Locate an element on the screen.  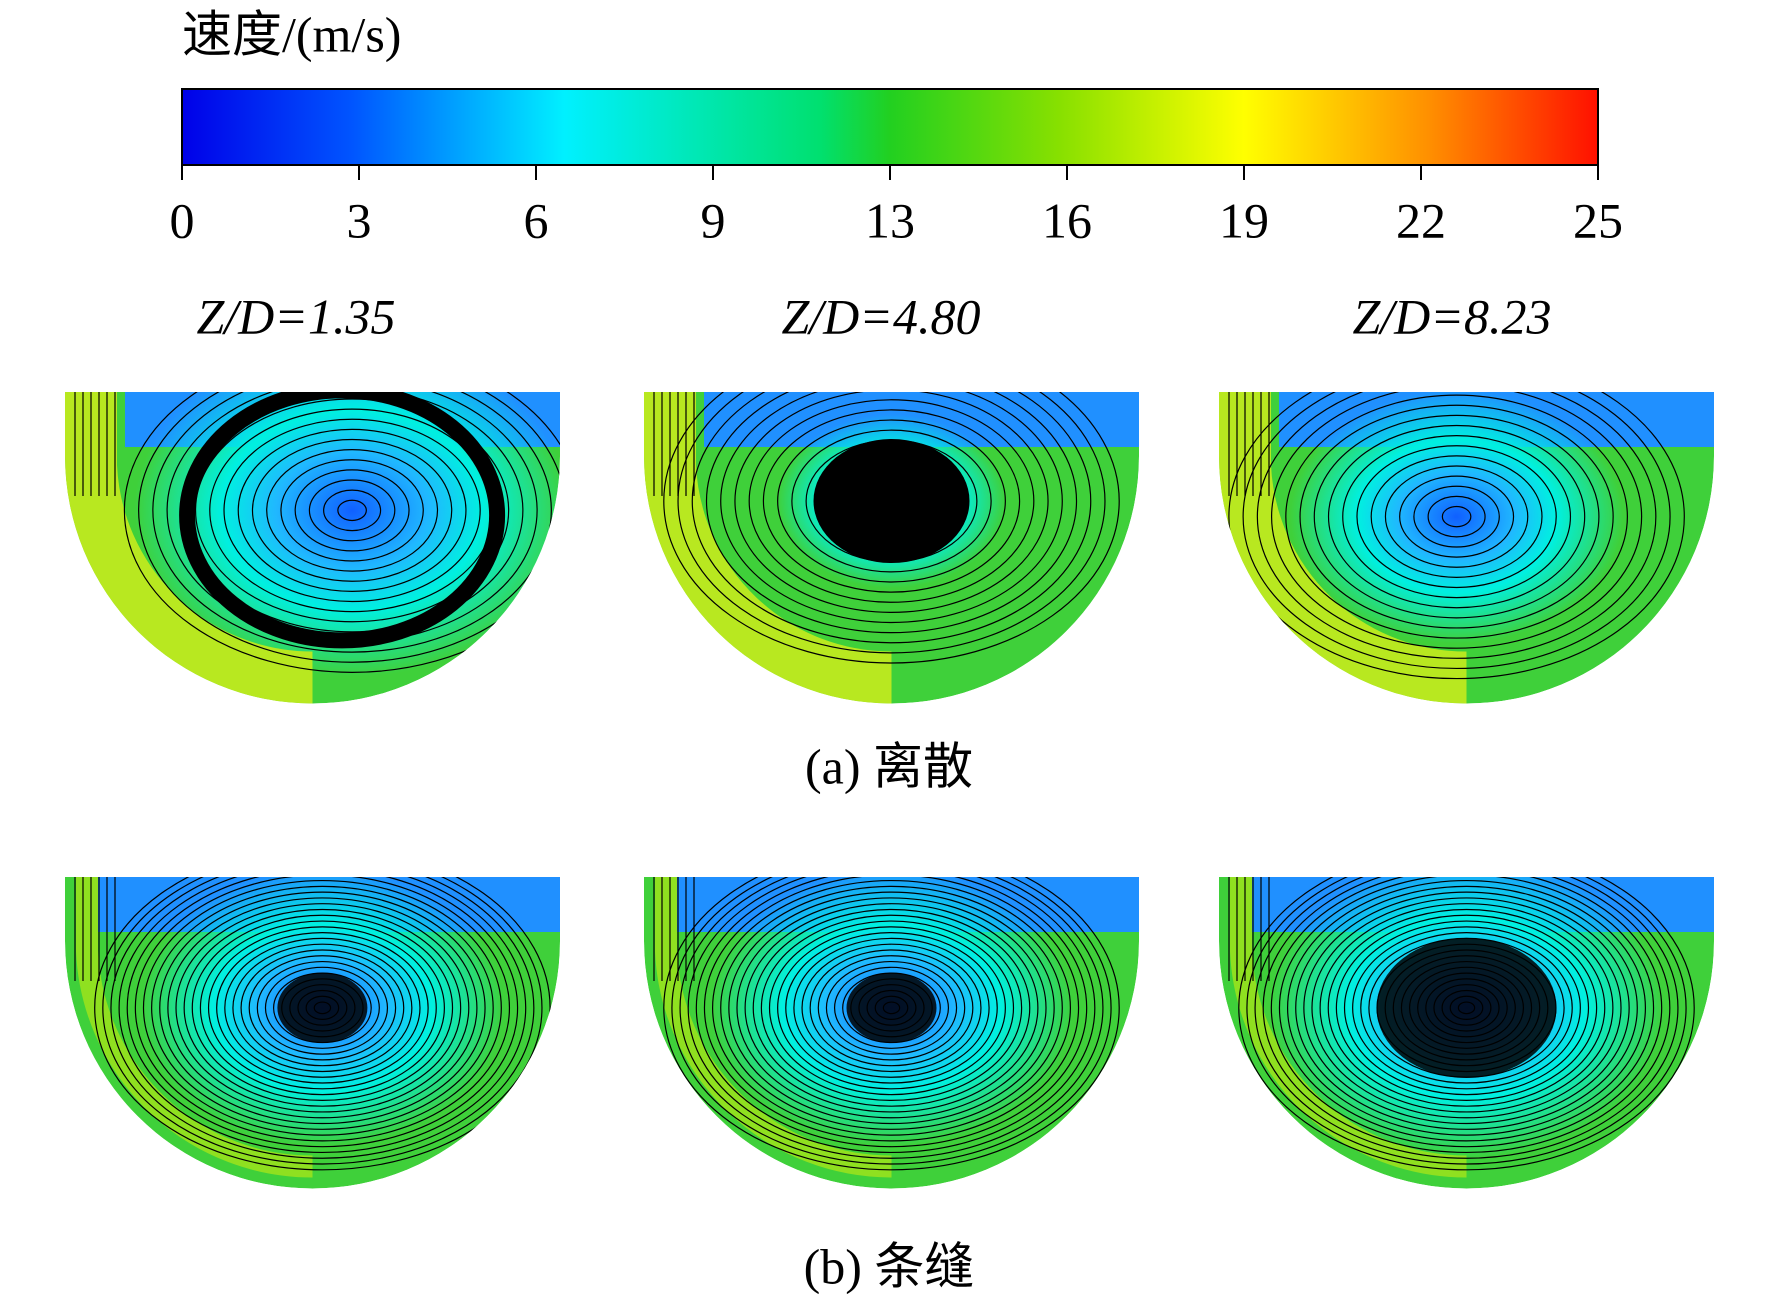
tick-label: 9 is located at coordinates (713, 220).